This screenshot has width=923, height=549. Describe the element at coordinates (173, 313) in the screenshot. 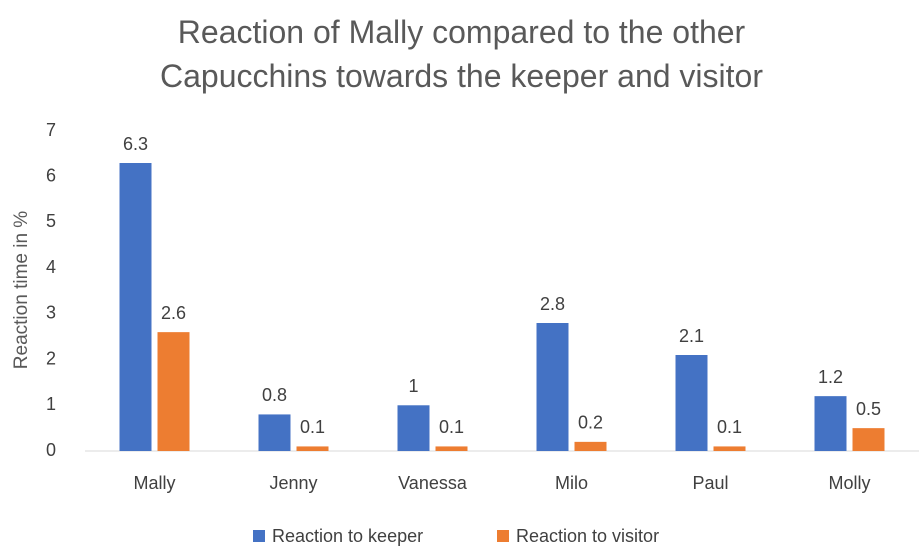

I see `data-label: 2.6` at that location.